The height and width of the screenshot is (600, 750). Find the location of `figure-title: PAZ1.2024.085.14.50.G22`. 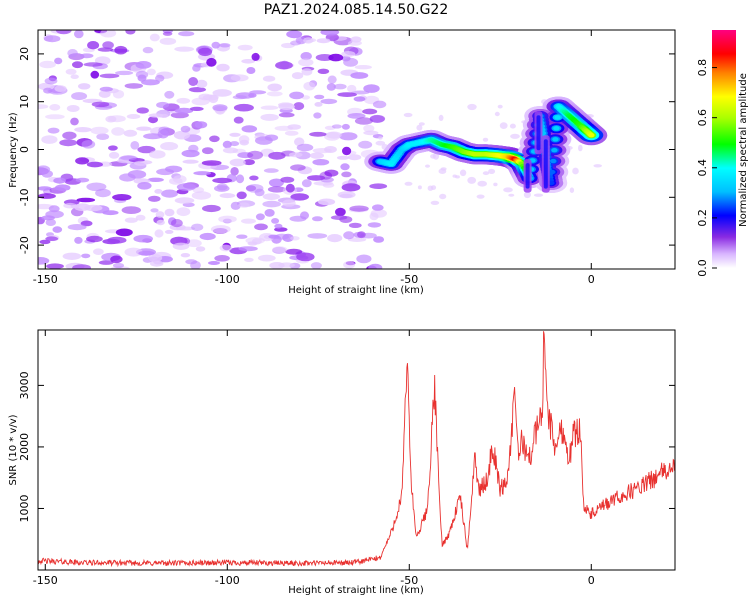

figure-title: PAZ1.2024.085.14.50.G22 is located at coordinates (356, 10).